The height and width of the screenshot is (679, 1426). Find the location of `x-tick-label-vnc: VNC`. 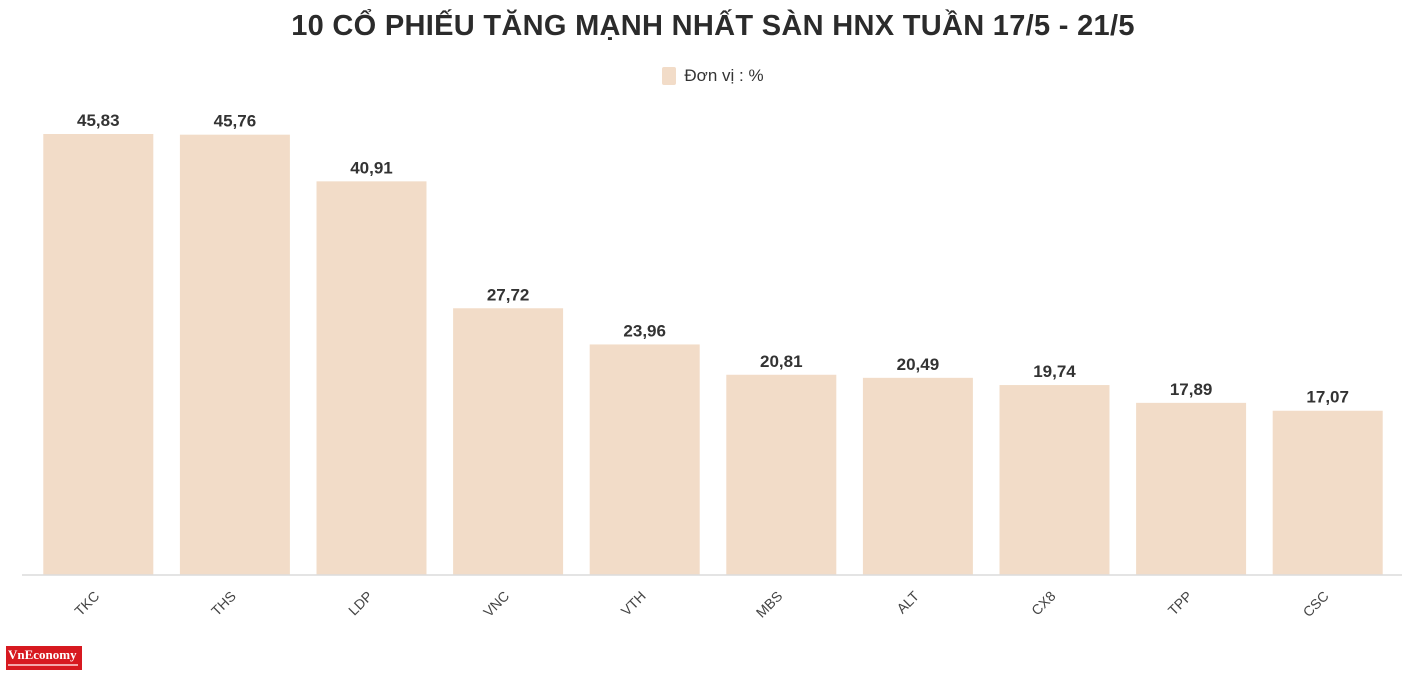

x-tick-label-vnc: VNC is located at coordinates (496, 604).